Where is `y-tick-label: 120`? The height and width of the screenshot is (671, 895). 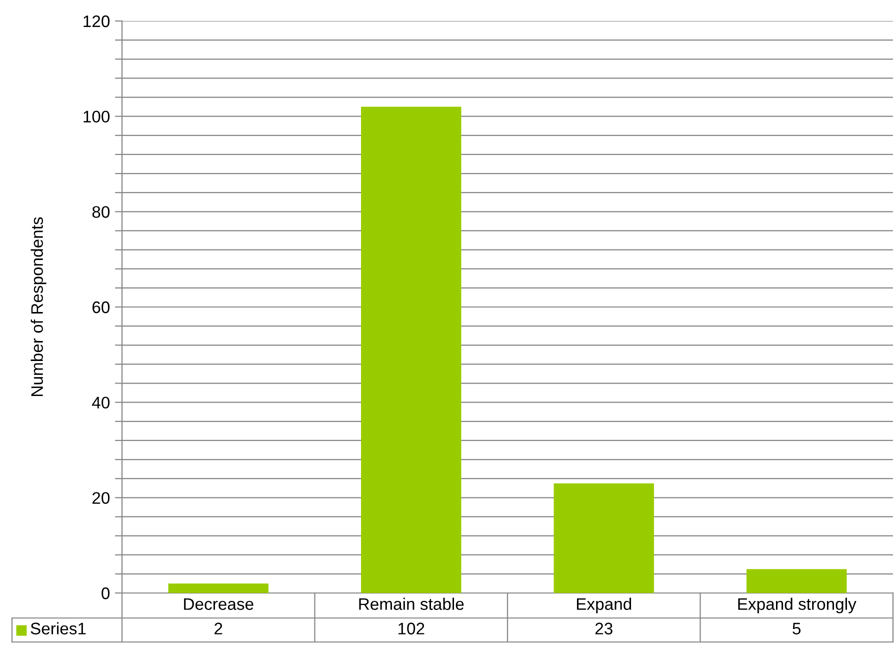 y-tick-label: 120 is located at coordinates (97, 21).